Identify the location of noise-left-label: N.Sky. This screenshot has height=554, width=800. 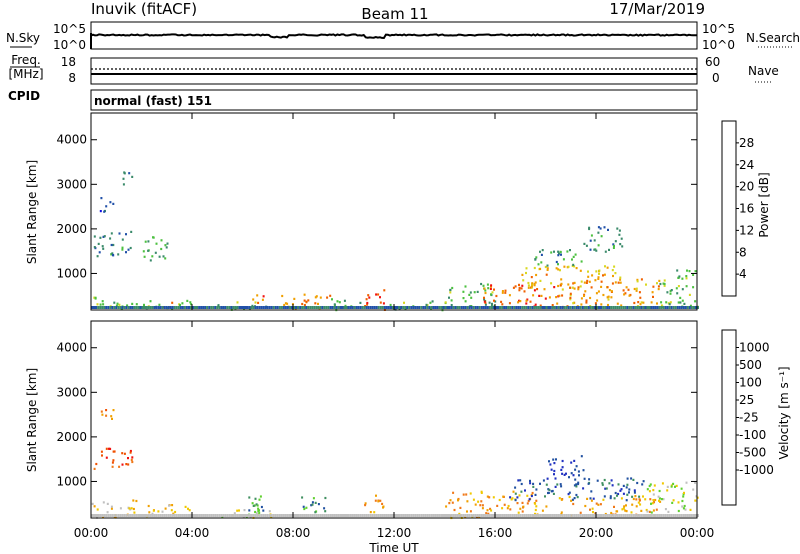
(23, 38).